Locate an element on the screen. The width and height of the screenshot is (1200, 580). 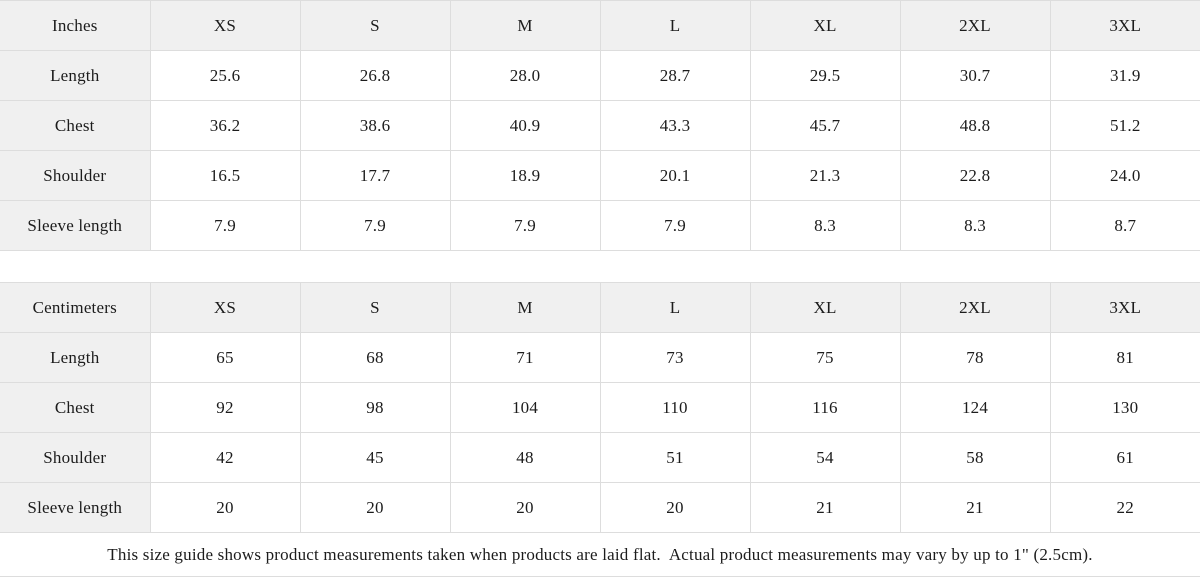
size-header-row: Centimeters XS S M L XL 2XL 3XL is located at coordinates (600, 307).